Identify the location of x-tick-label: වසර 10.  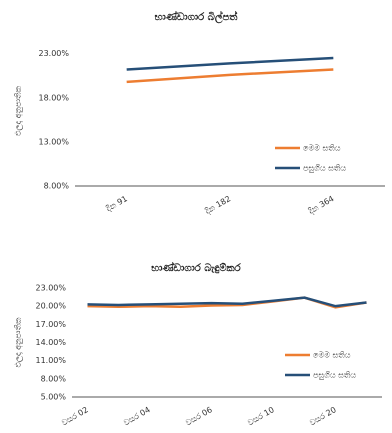
(261, 416).